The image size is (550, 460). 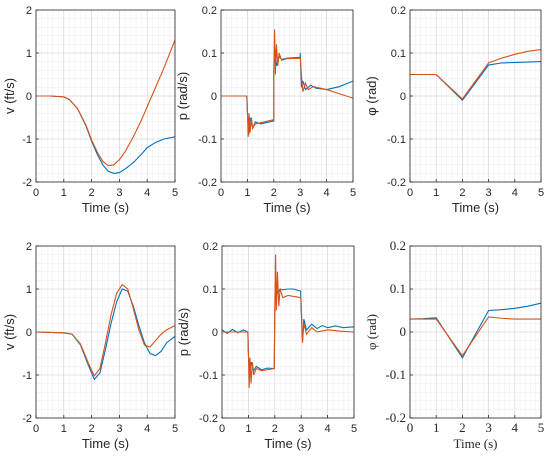 What do you see at coordinates (27, 140) in the screenshot?
I see `y-tick-label: -1` at bounding box center [27, 140].